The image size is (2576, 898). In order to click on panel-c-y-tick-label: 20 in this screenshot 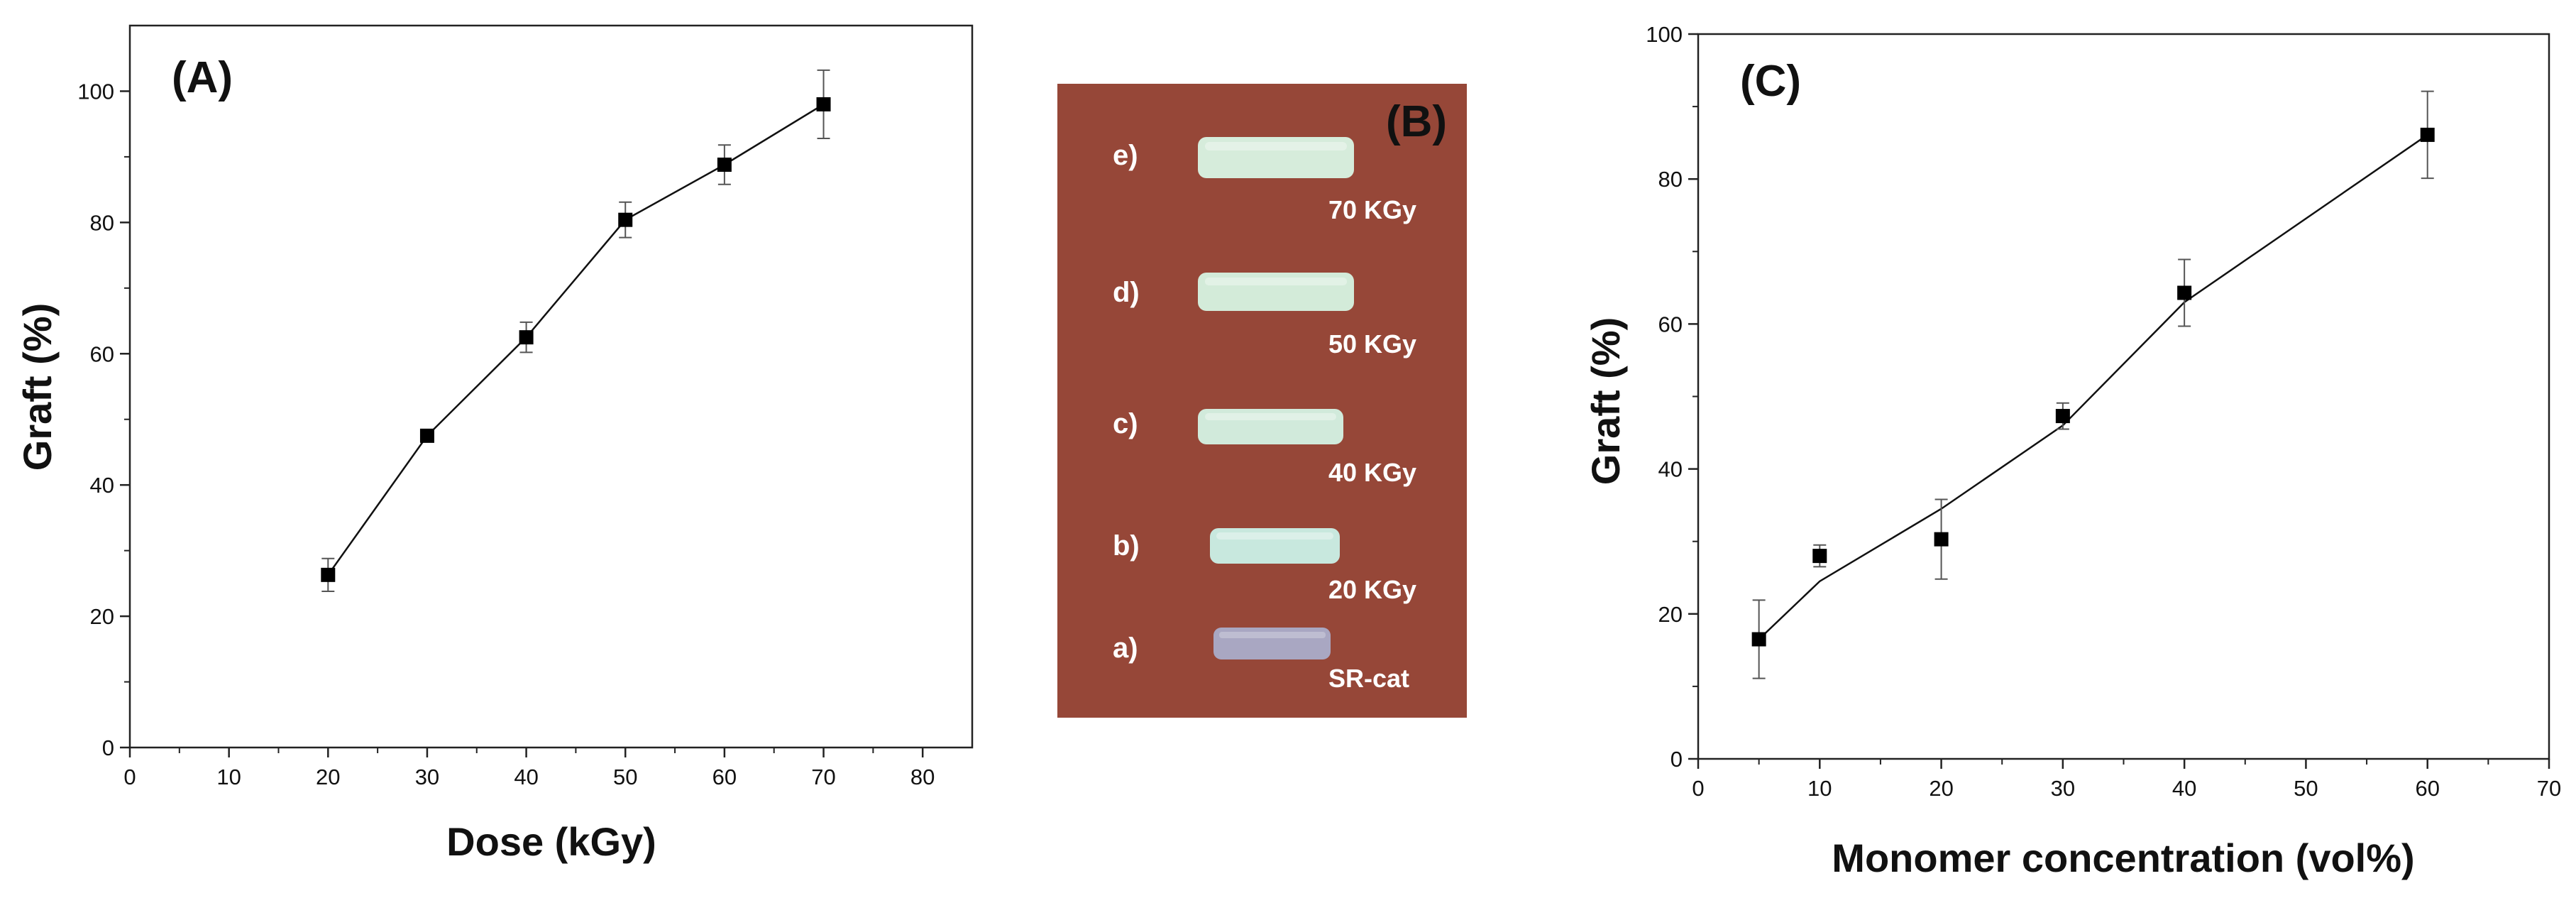, I will do `click(1670, 614)`.